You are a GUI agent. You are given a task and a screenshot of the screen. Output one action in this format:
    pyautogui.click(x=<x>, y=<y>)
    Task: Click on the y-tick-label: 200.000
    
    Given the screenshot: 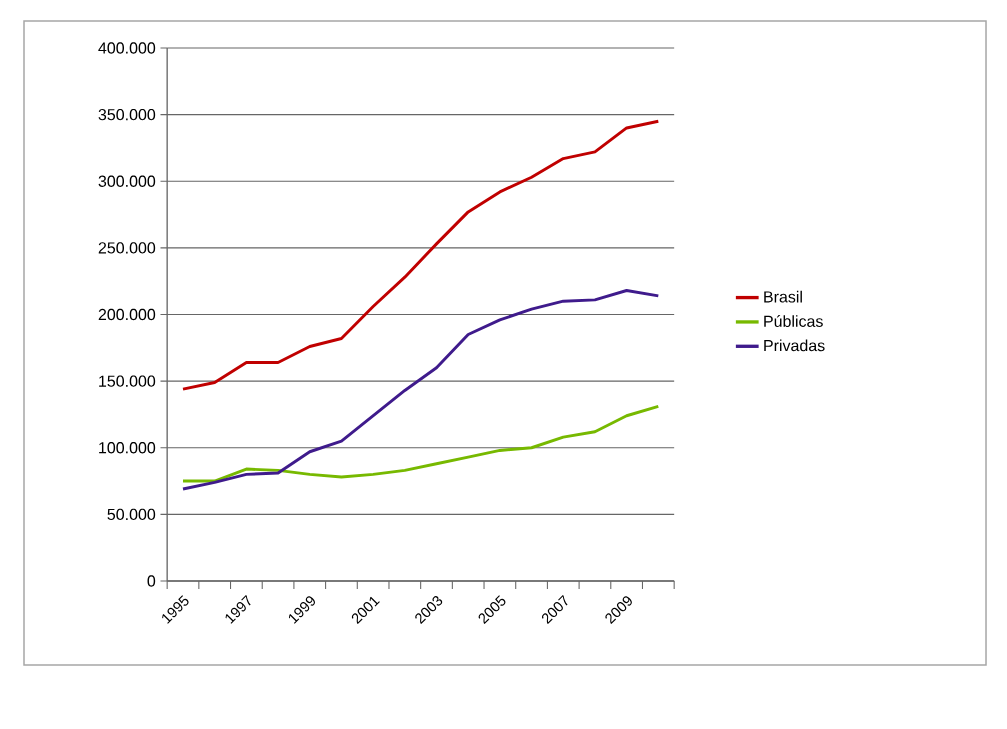 What is the action you would take?
    pyautogui.click(x=127, y=314)
    